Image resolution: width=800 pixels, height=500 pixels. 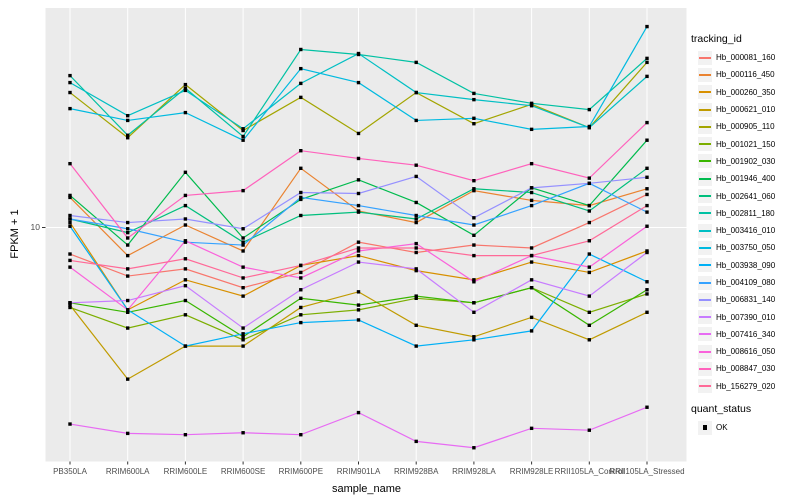 I want to click on legend-title-quant-status: quant_status, so click(x=721, y=408).